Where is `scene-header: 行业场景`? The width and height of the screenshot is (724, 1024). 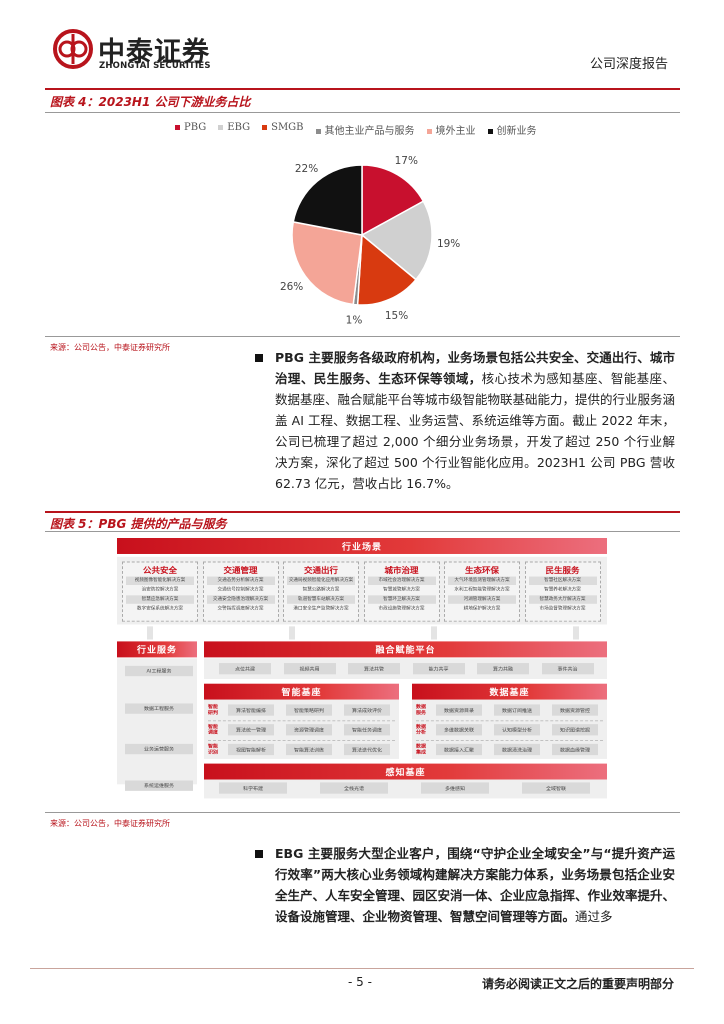
scene-header: 行业场景 is located at coordinates (362, 546).